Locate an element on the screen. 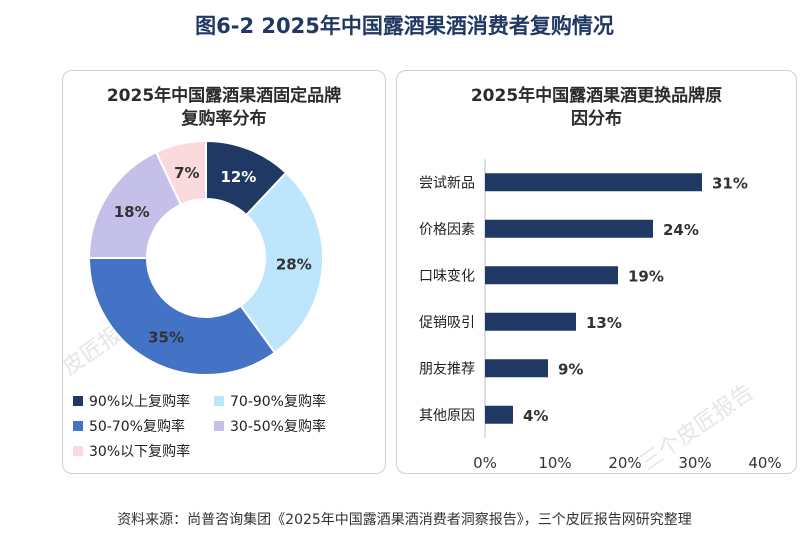  legend-item-5: 30%以下复购率 is located at coordinates (131, 451).